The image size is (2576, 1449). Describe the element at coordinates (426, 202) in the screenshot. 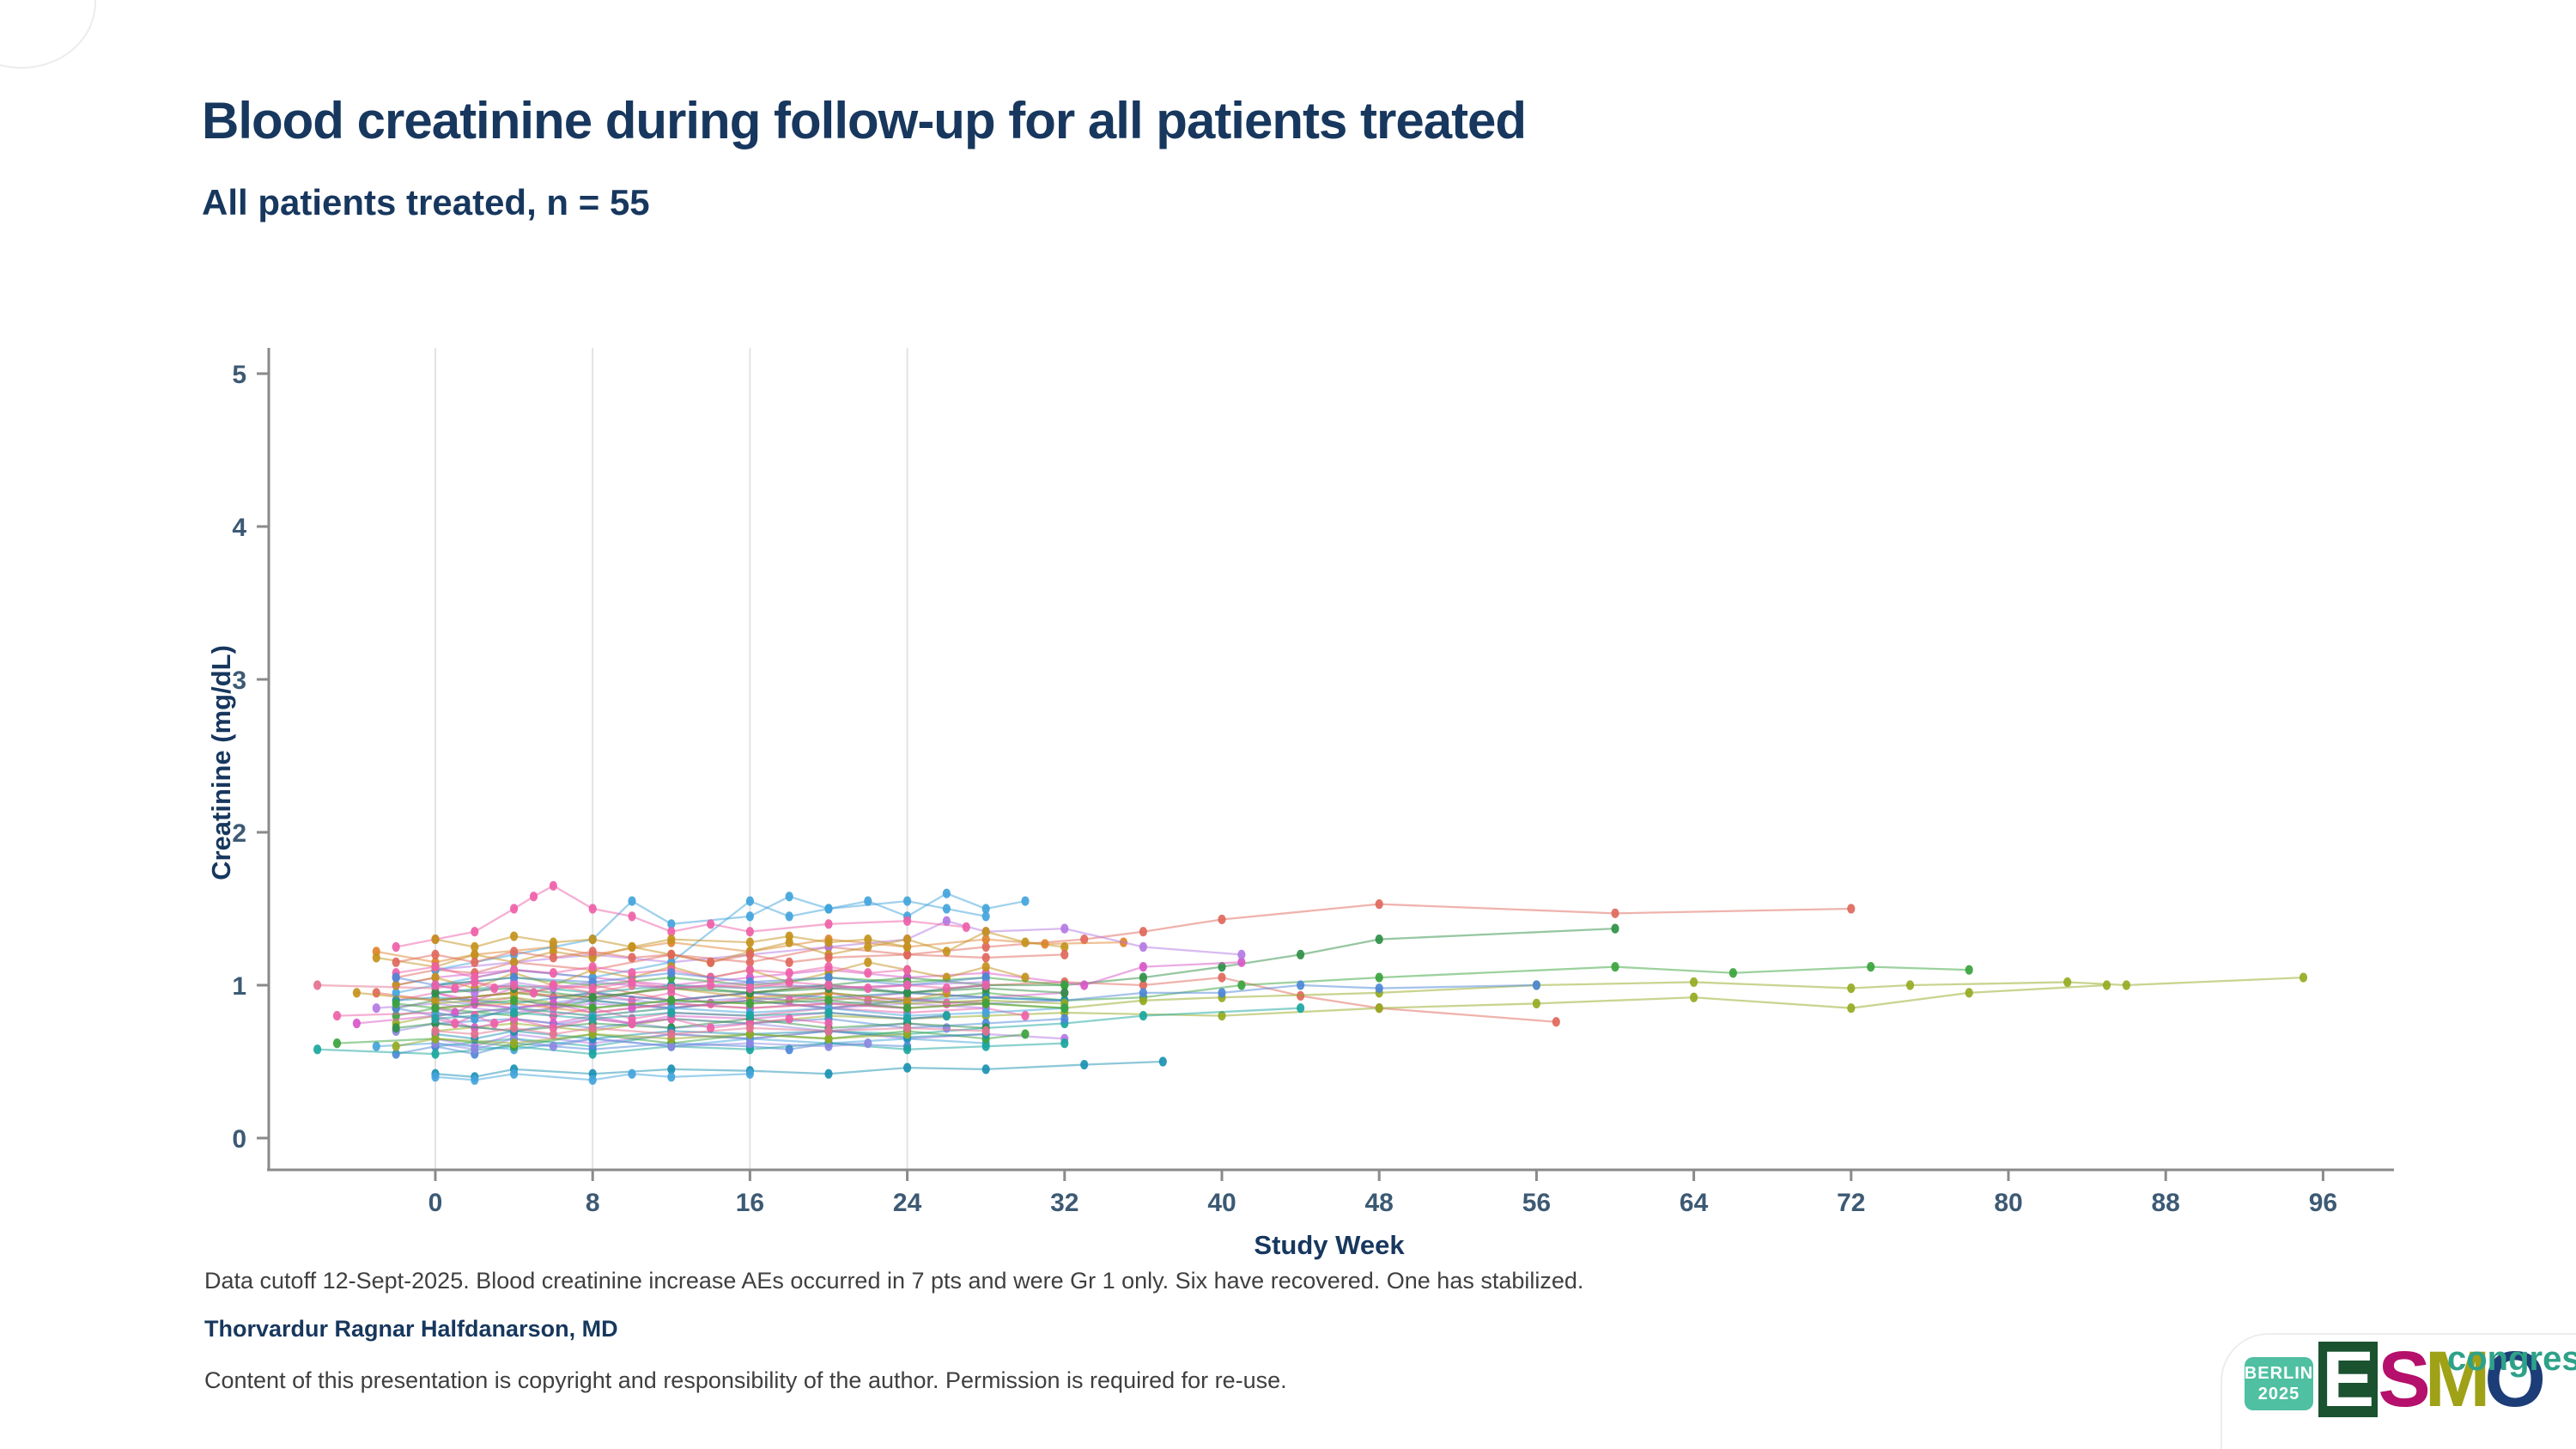

I see `slide-subtitle: All patients treated, n = 55` at that location.